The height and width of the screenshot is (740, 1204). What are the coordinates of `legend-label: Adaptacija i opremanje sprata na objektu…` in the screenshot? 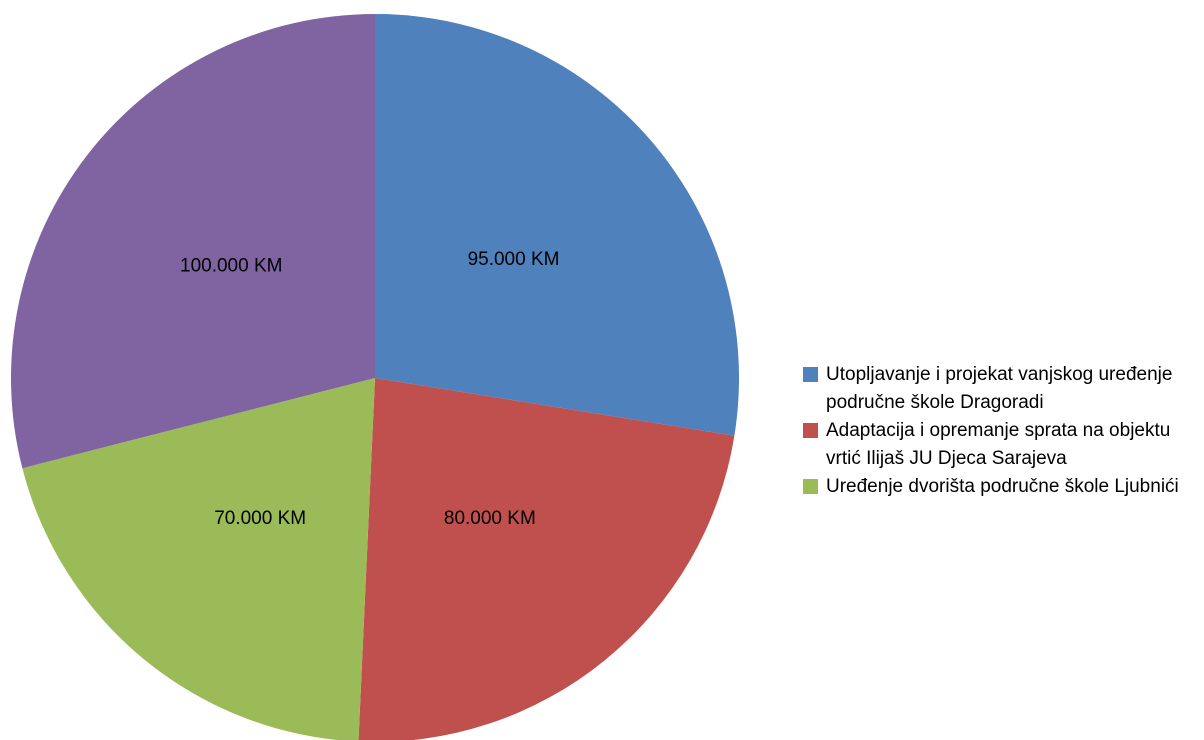 It's located at (998, 444).